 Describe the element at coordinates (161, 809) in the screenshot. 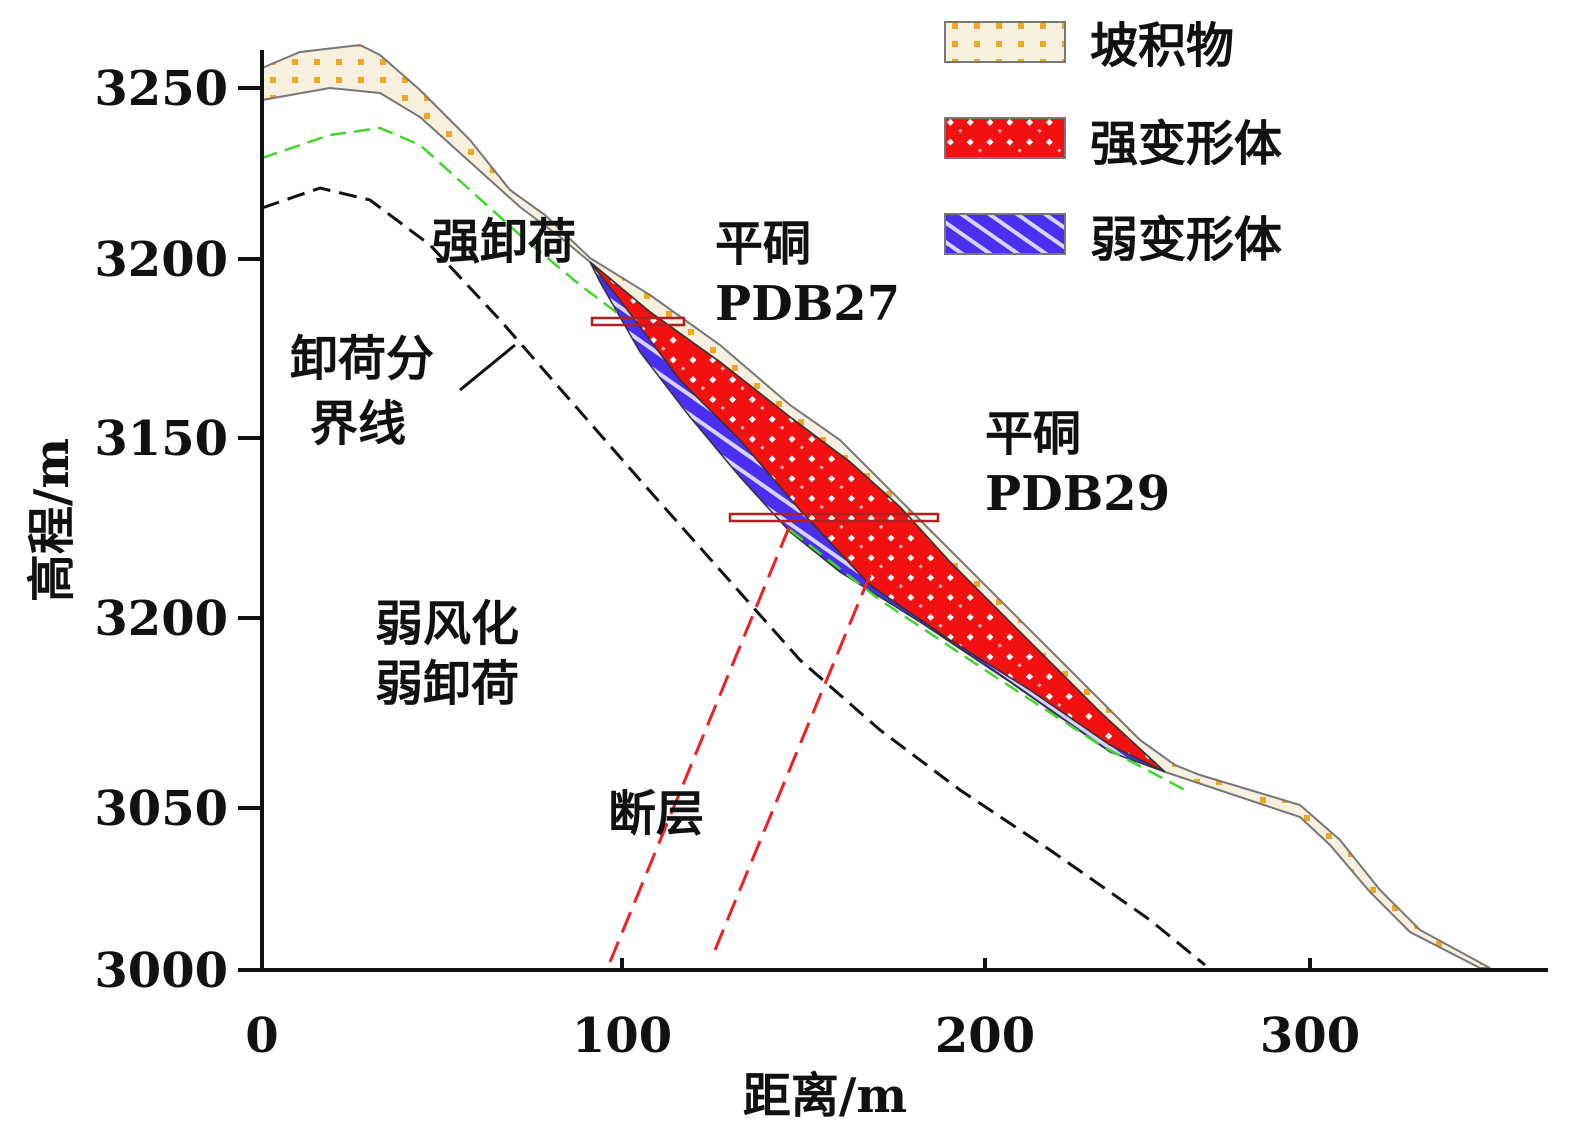

I see `y-tick-label: 3050` at that location.